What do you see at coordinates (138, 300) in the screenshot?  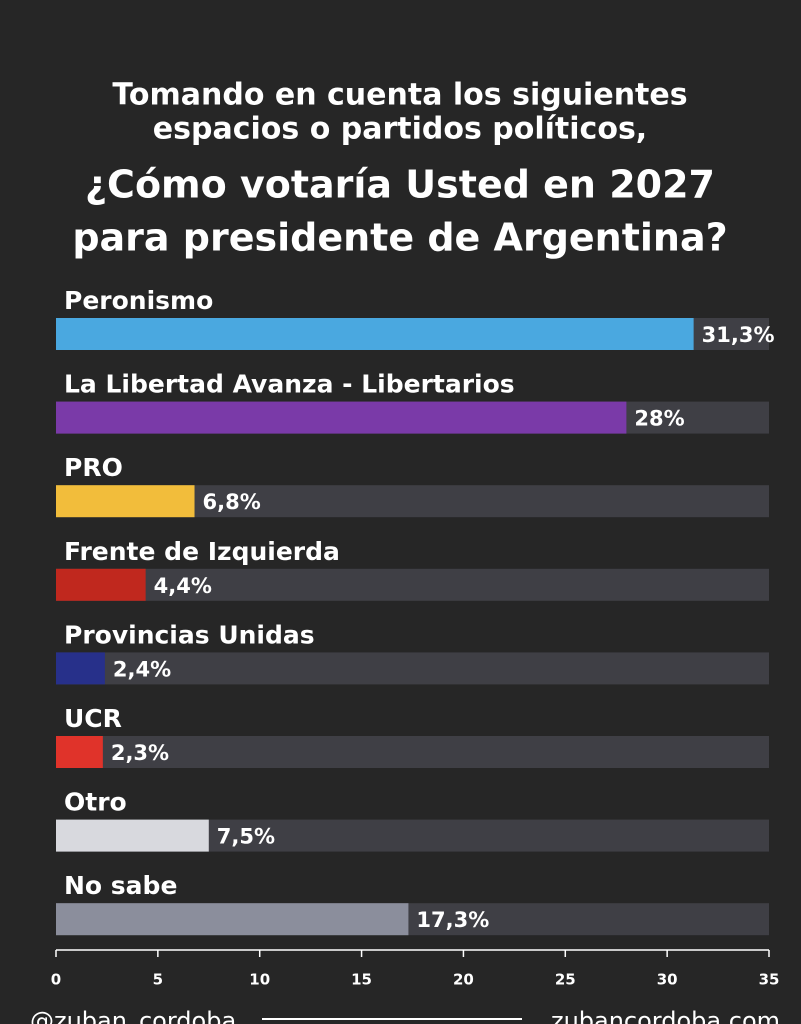 I see `category-label: Peronismo` at bounding box center [138, 300].